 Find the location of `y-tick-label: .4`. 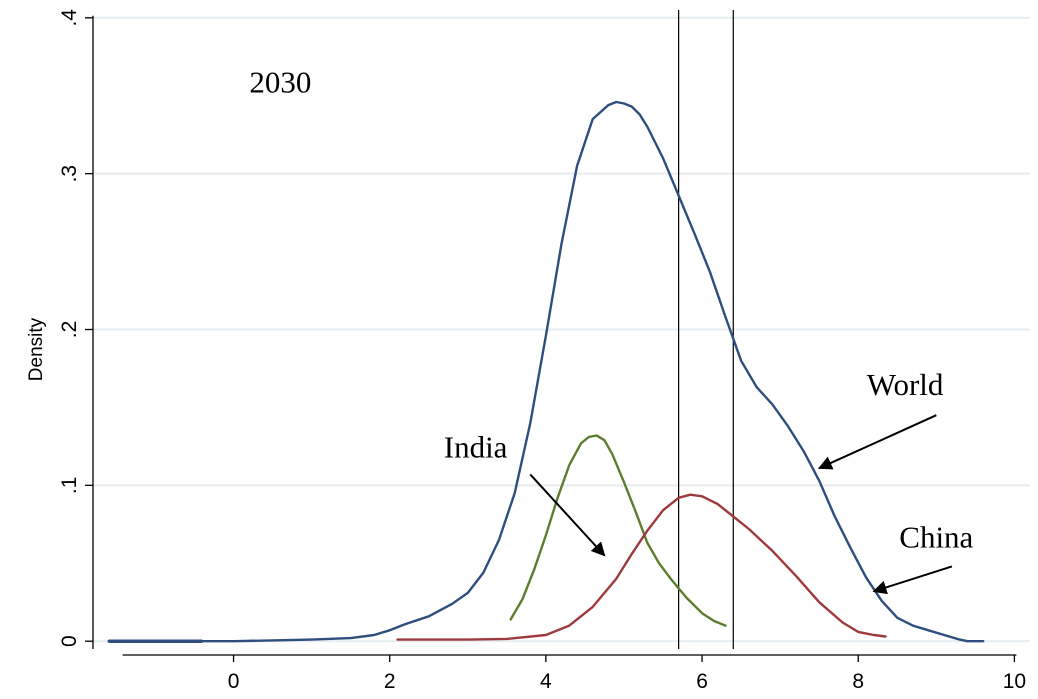

y-tick-label: .4 is located at coordinates (69, 18).